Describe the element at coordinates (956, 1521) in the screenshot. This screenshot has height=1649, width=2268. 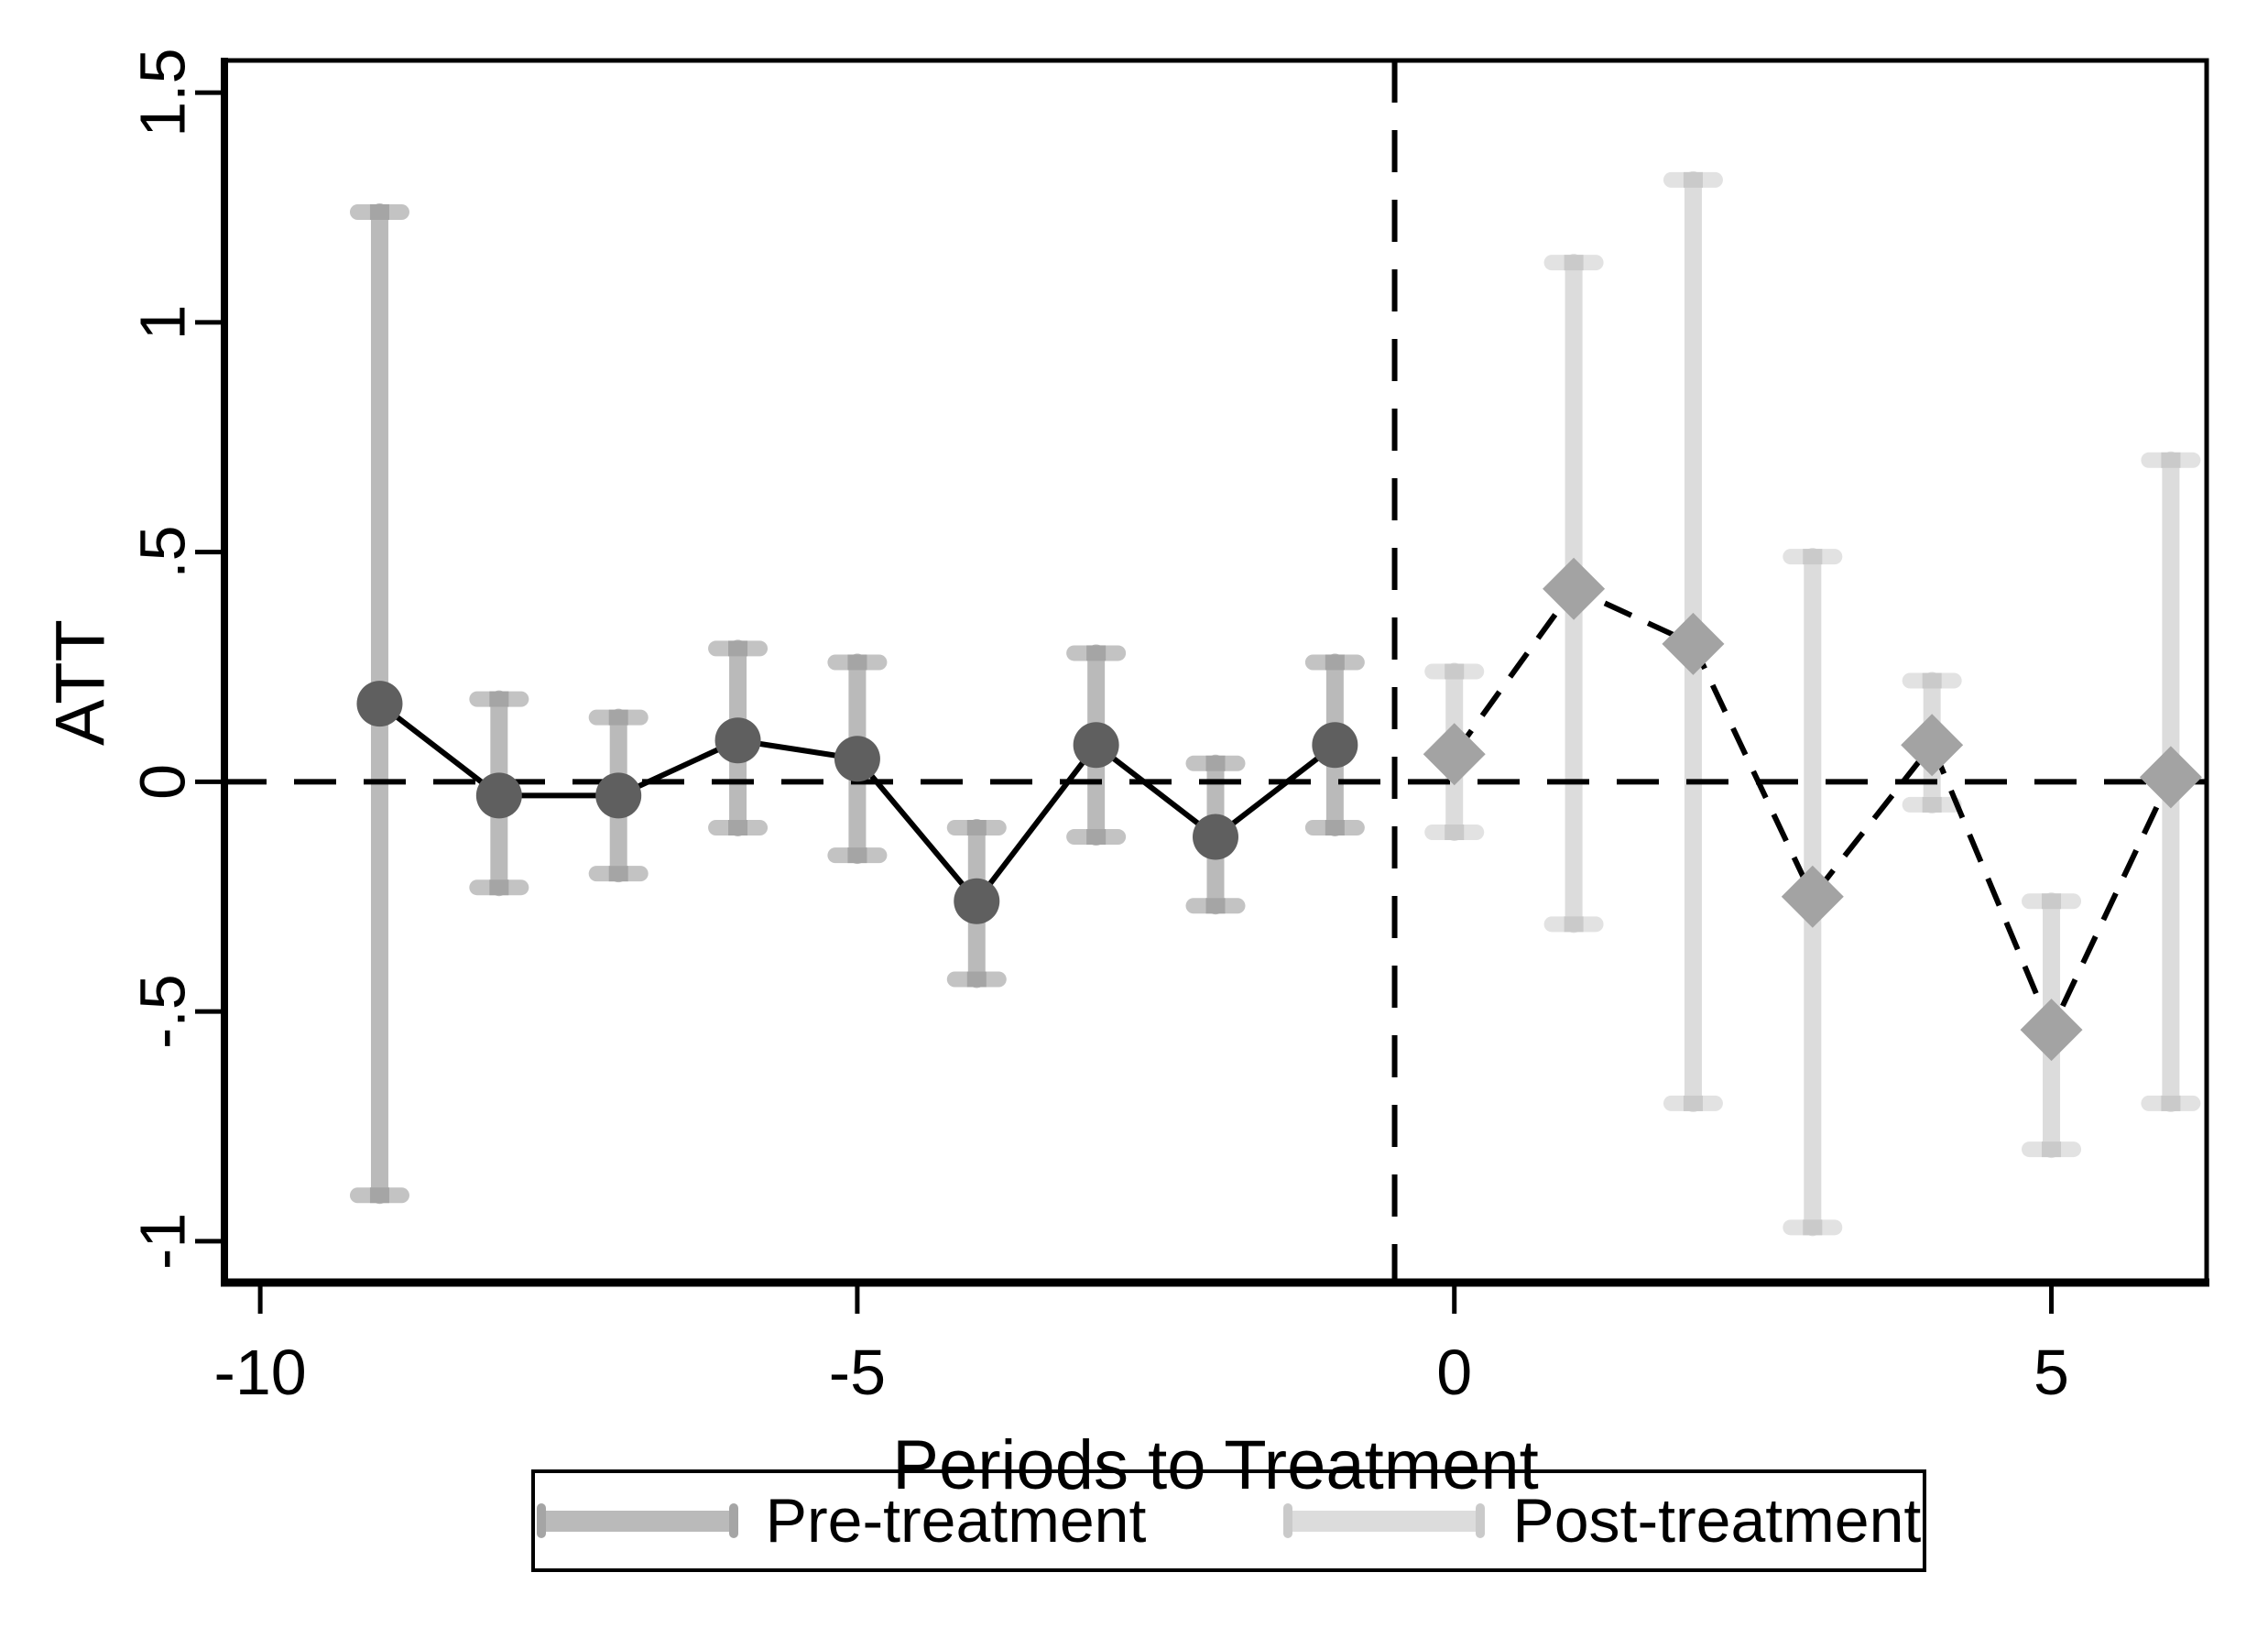
I see `legend-label-pre: Pre-treatment` at that location.